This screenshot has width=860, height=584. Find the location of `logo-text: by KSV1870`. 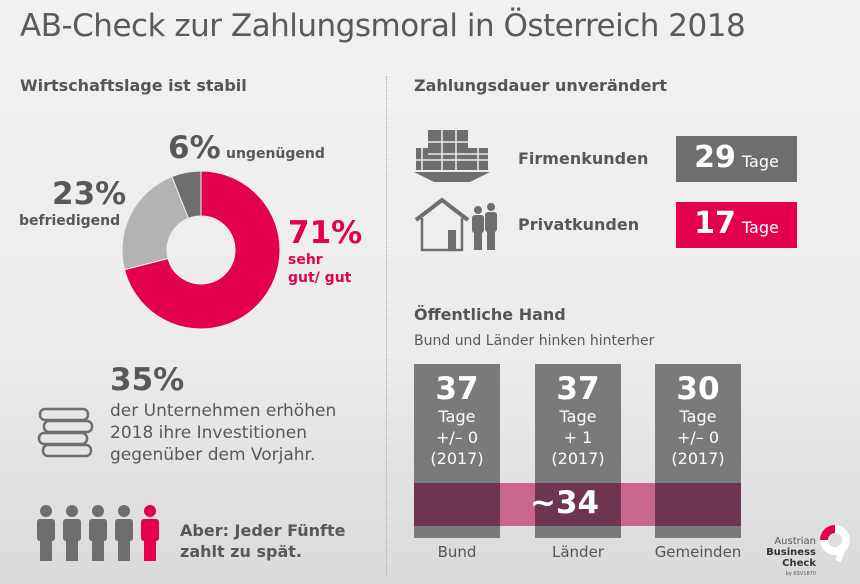

logo-text: by KSV1870 is located at coordinates (800, 574).